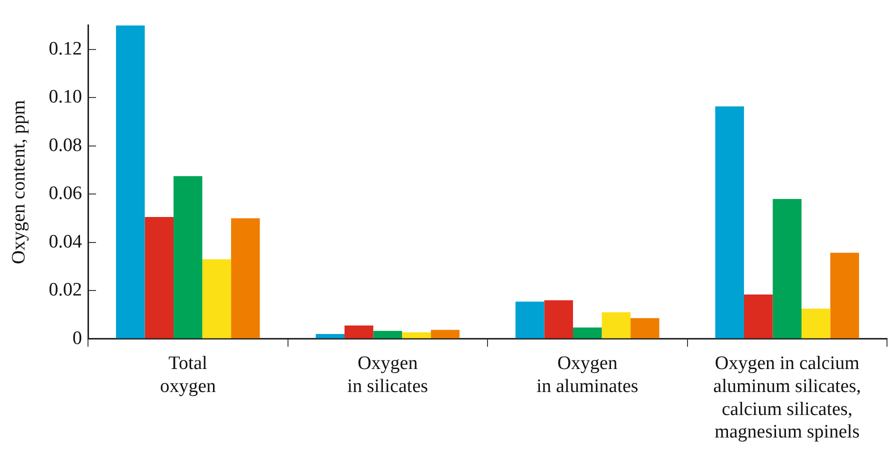  What do you see at coordinates (65, 241) in the screenshot?
I see `y-tick-label: 0.04` at bounding box center [65, 241].